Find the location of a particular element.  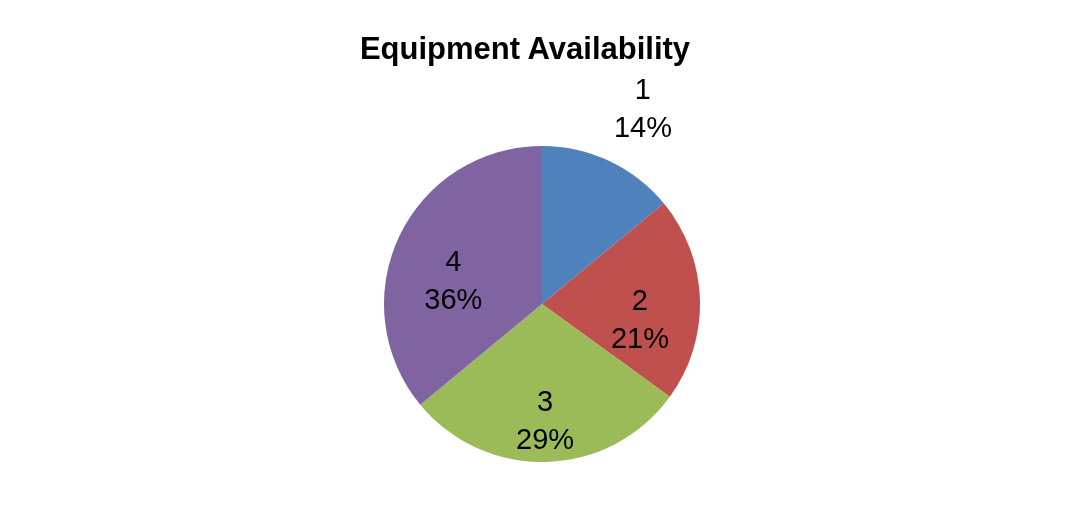

data-label: 21% is located at coordinates (639, 337).